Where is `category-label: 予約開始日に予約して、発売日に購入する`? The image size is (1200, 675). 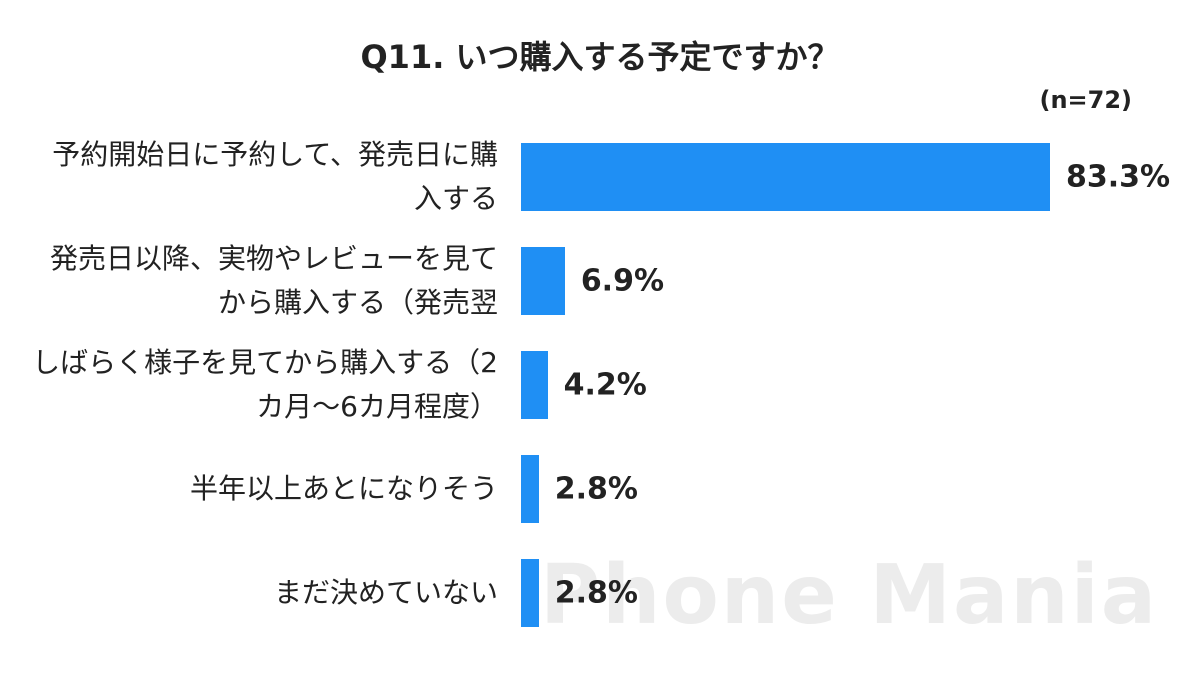 category-label: 予約開始日に予約して、発売日に購入する is located at coordinates (275, 176).